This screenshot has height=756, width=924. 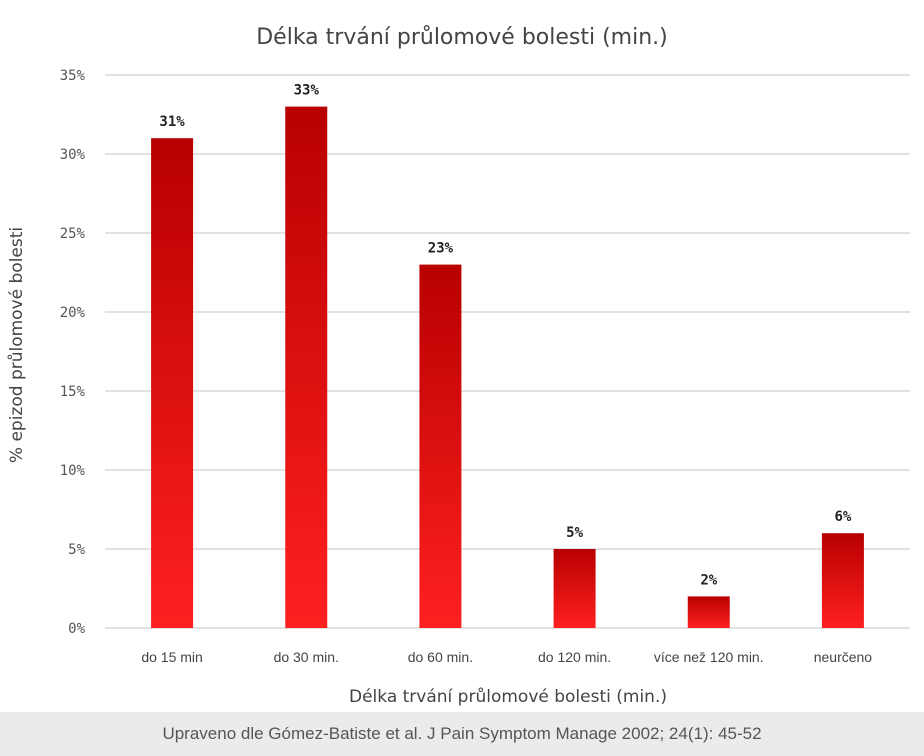 I want to click on data-label: 2%, so click(x=708, y=580).